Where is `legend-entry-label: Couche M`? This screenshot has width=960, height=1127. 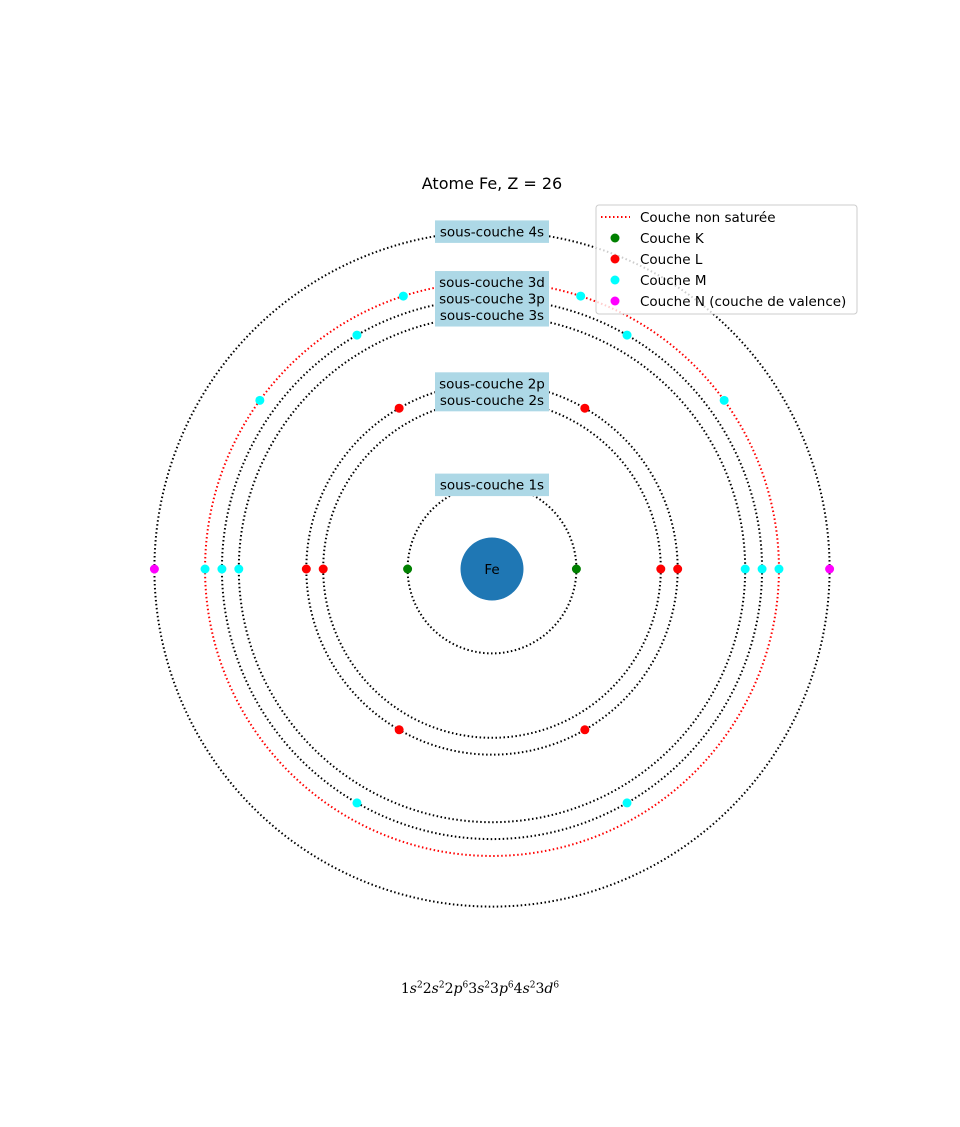
legend-entry-label: Couche M is located at coordinates (673, 281).